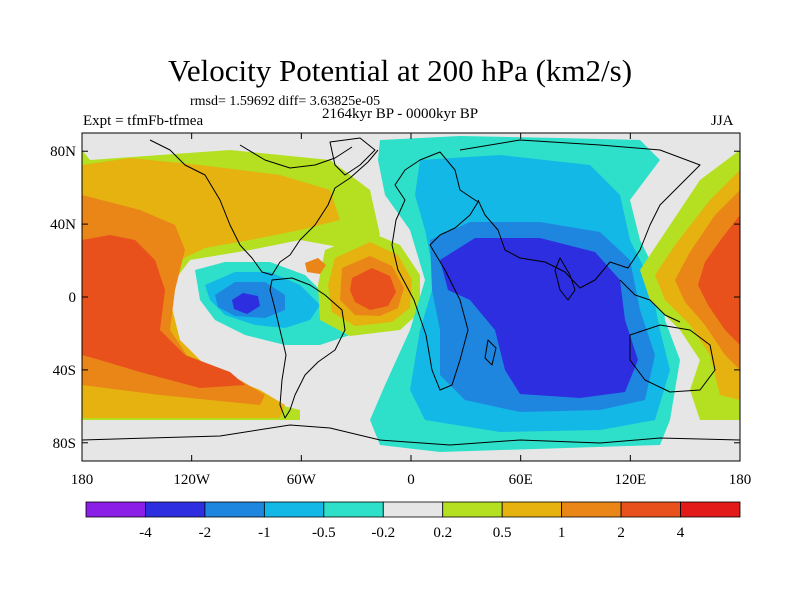 This screenshot has height=600, width=800. Describe the element at coordinates (621, 533) in the screenshot. I see `colorbar-label: 2` at that location.